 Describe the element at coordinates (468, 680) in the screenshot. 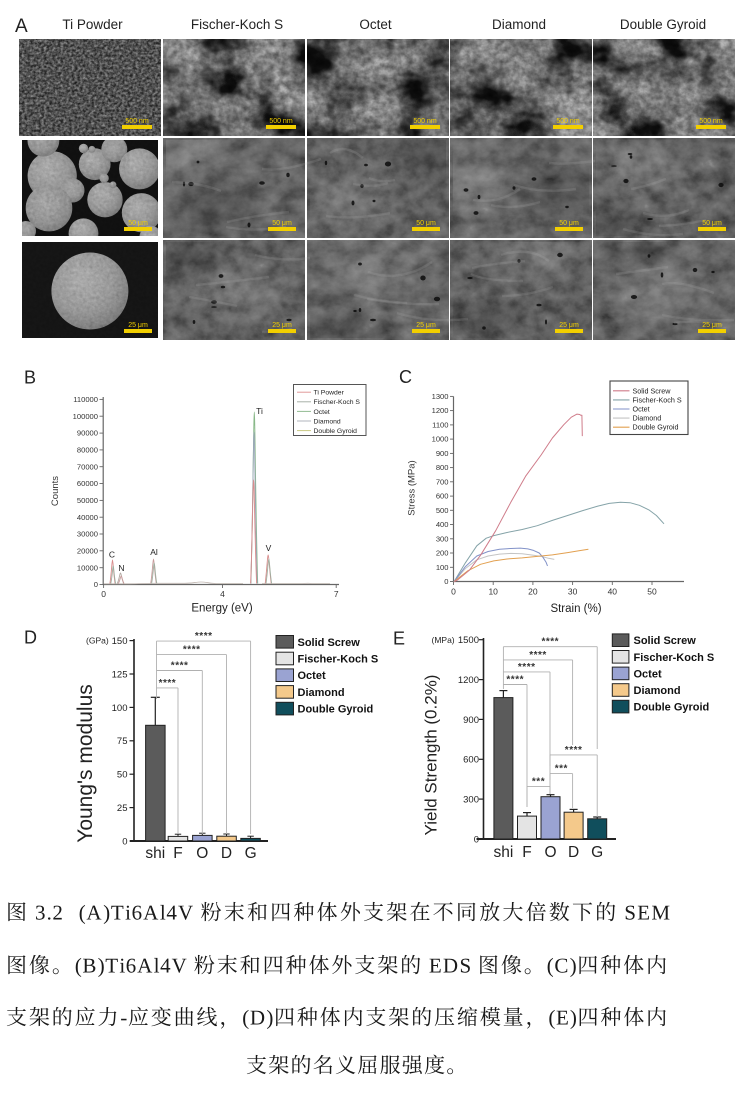

I see `svg-text: 1200` at that location.